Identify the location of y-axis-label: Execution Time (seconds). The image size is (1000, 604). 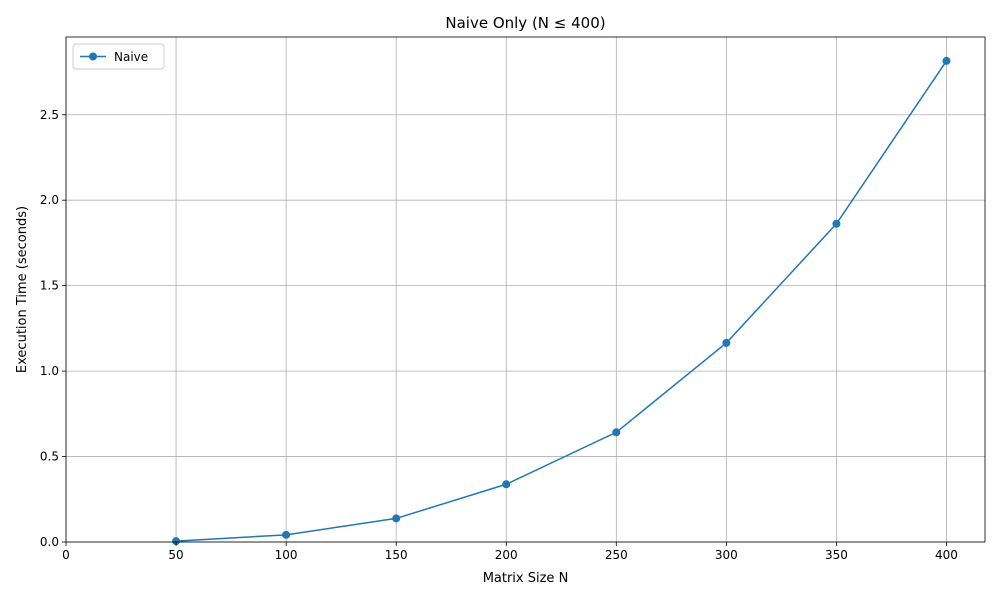
(22, 289).